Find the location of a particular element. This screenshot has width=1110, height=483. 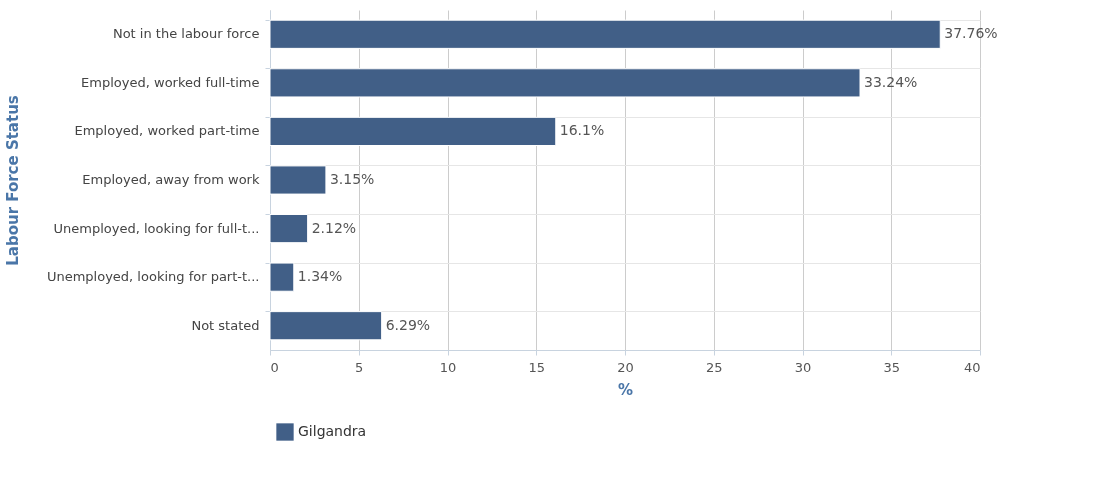

data-label: 3.15% is located at coordinates (352, 179).